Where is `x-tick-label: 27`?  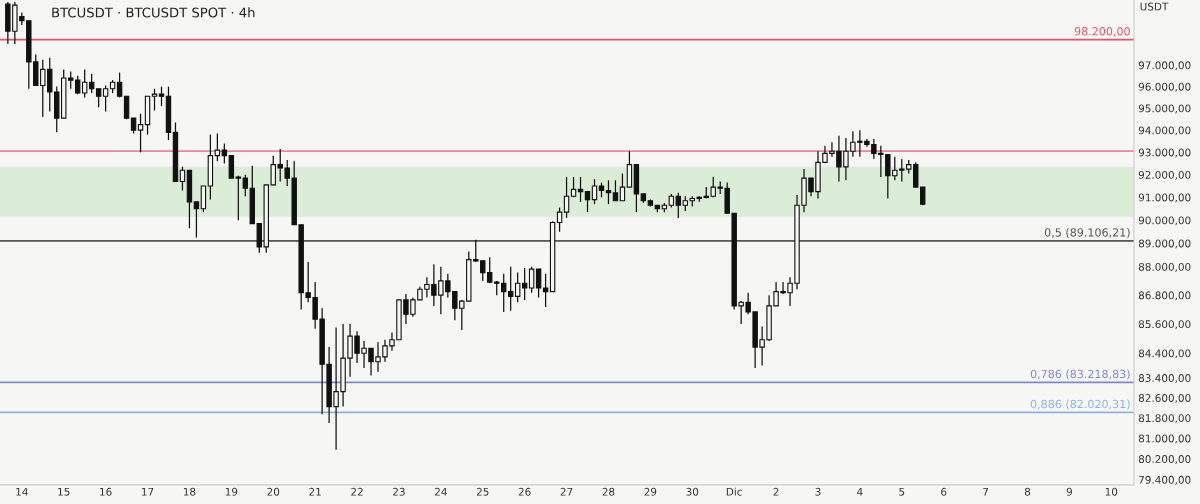 x-tick-label: 27 is located at coordinates (566, 491).